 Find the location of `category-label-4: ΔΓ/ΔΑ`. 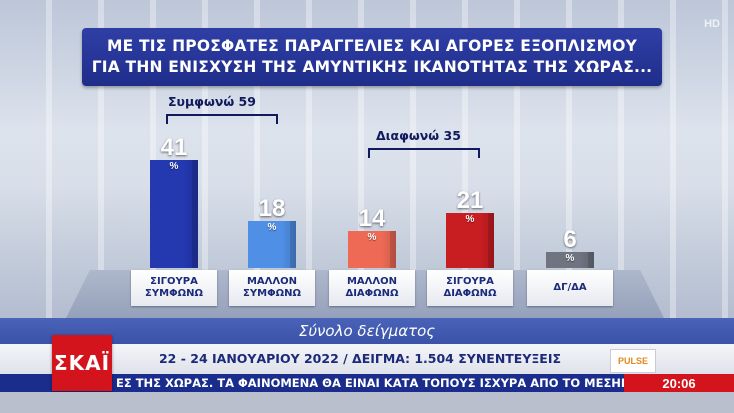

category-label-4: ΔΓ/ΔΑ is located at coordinates (570, 288).